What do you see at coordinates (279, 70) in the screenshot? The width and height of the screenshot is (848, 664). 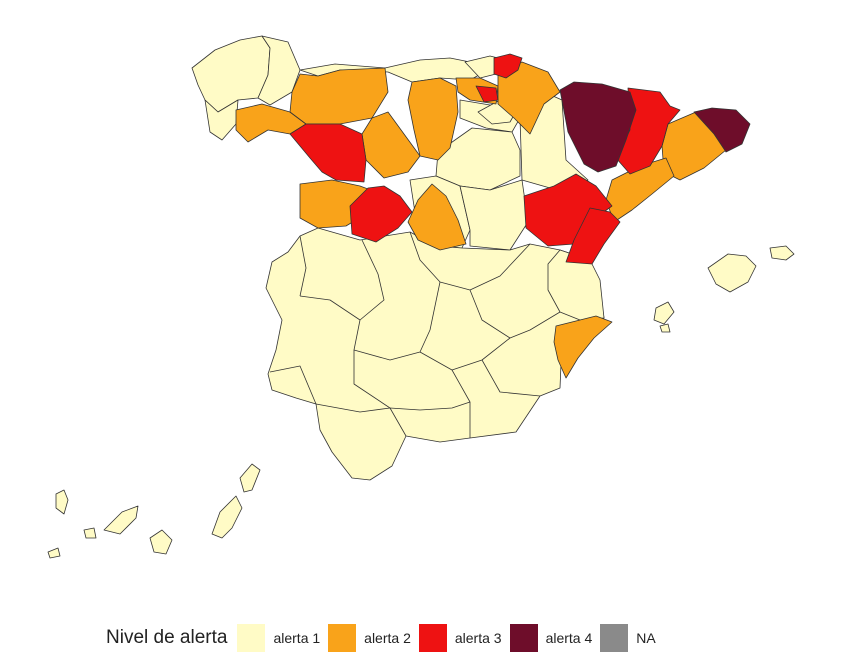 I see `province-lugo` at bounding box center [279, 70].